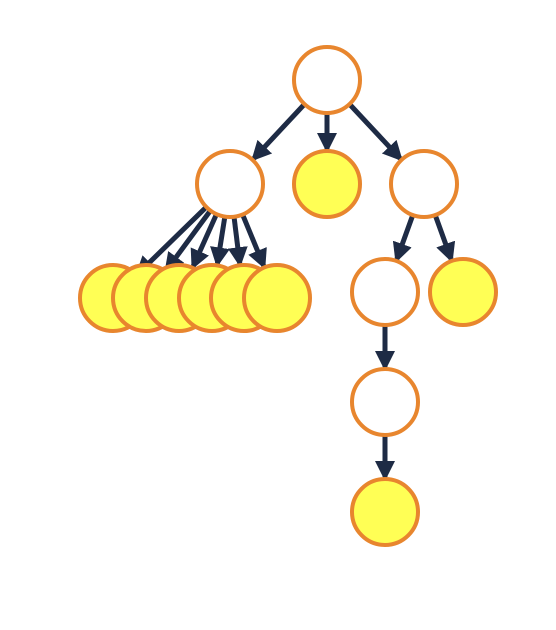 The image size is (556, 630). Describe the element at coordinates (385, 402) in the screenshot. I see `internal-node-c1a` at that location.